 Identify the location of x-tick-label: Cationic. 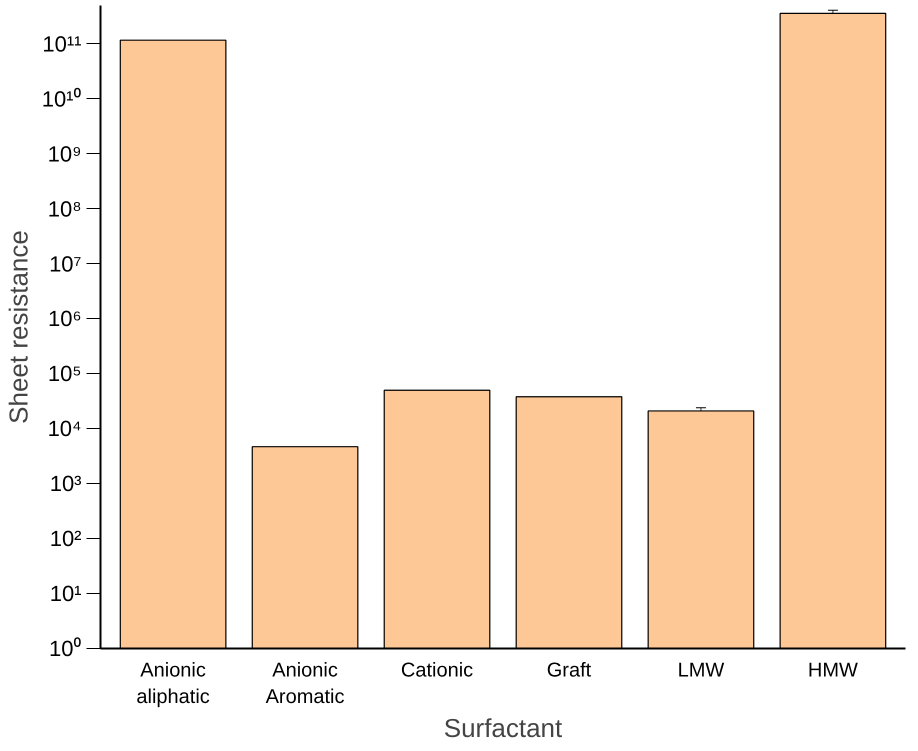
(437, 671).